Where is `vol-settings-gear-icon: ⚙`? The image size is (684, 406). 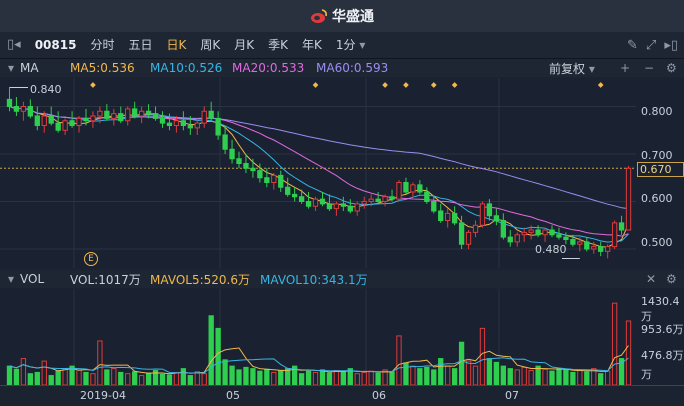 vol-settings-gear-icon: ⚙ is located at coordinates (671, 279).